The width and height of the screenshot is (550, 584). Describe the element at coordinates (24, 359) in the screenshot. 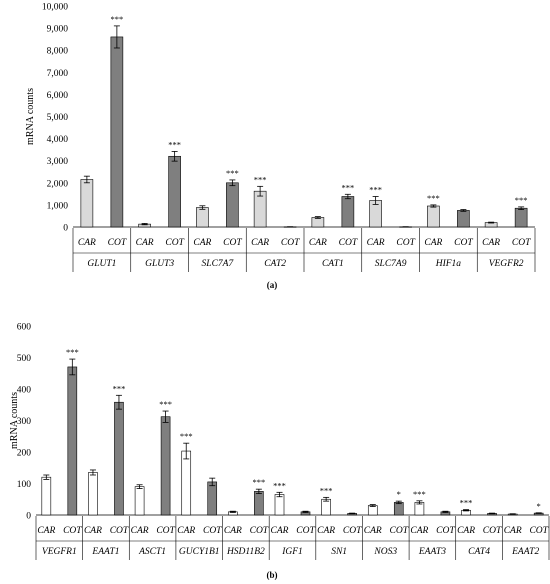

I see `y-tick-label: 500` at that location.